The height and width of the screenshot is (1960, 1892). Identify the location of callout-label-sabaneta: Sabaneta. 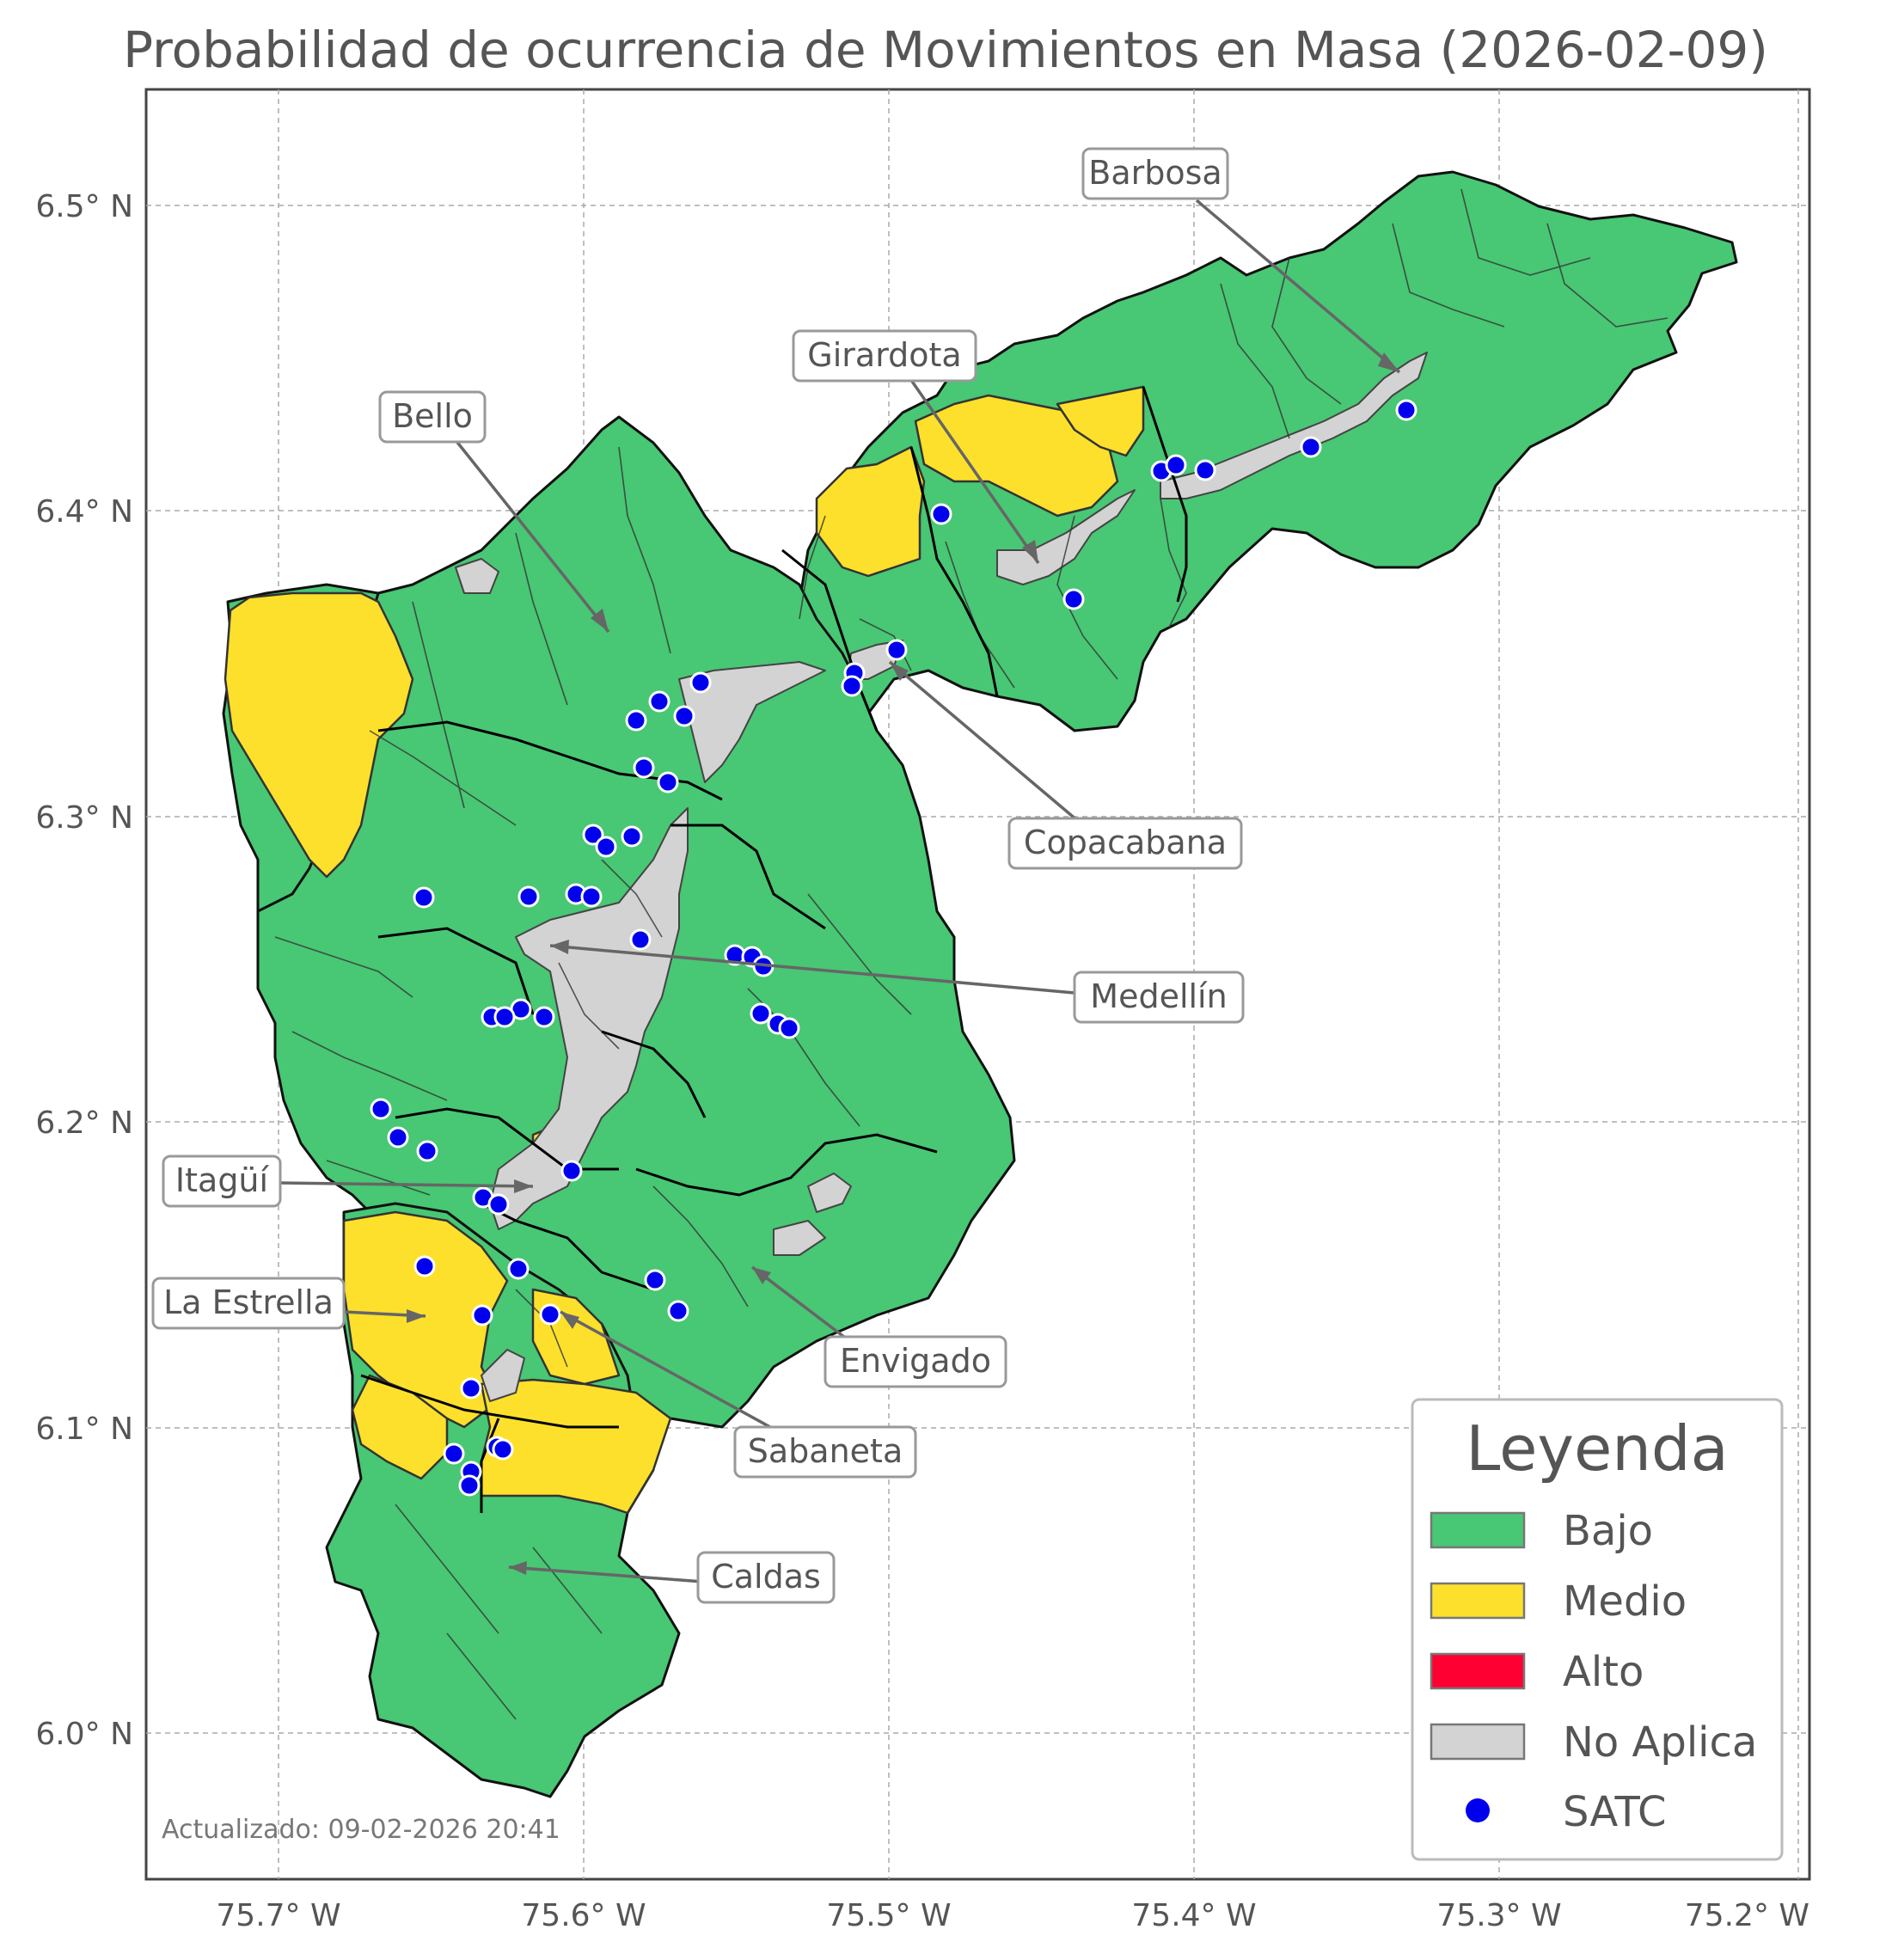
(825, 1451).